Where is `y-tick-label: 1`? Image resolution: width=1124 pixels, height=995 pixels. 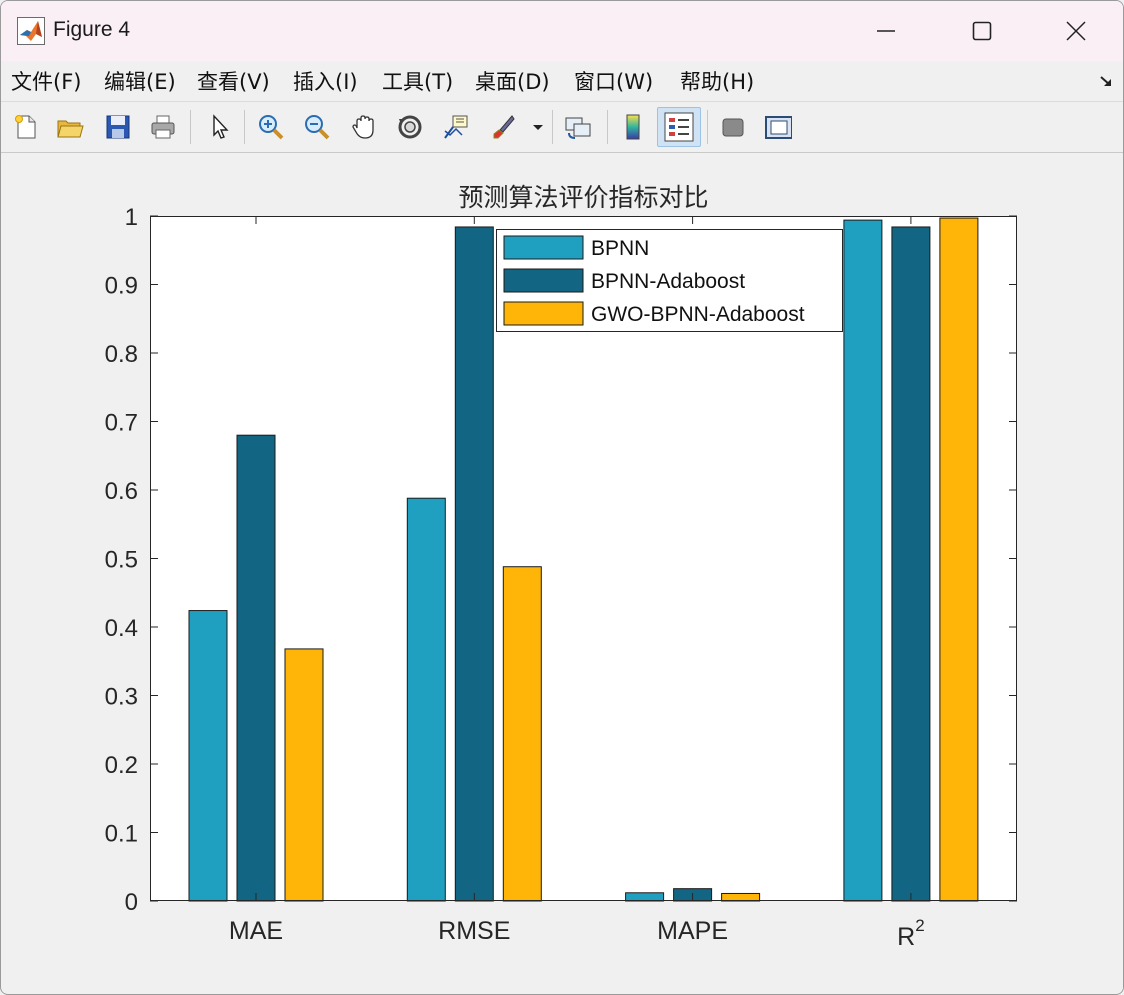
y-tick-label: 1 is located at coordinates (131, 217).